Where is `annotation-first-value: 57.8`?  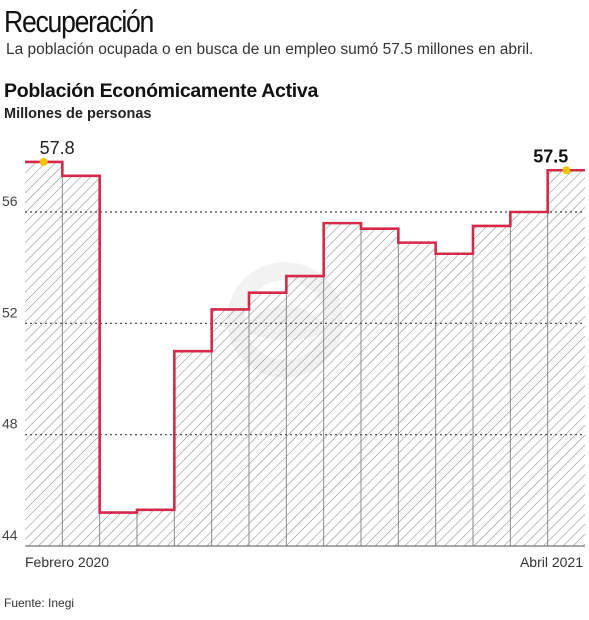 annotation-first-value: 57.8 is located at coordinates (57, 148).